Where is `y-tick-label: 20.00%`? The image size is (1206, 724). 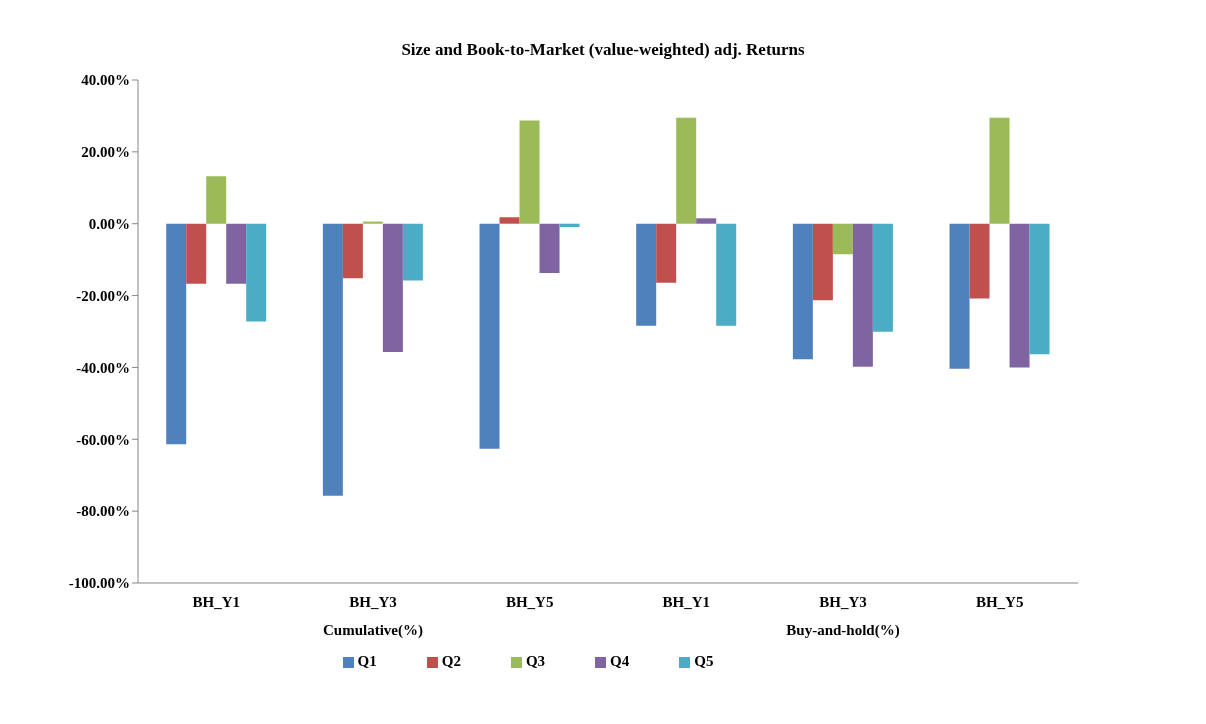
y-tick-label: 20.00% is located at coordinates (105, 152).